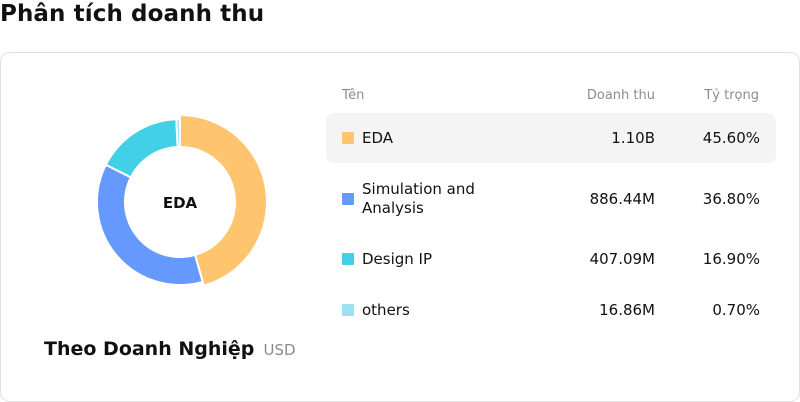 This screenshot has width=800, height=402. What do you see at coordinates (622, 199) in the screenshot?
I see `row-revenue: 886.44M` at bounding box center [622, 199].